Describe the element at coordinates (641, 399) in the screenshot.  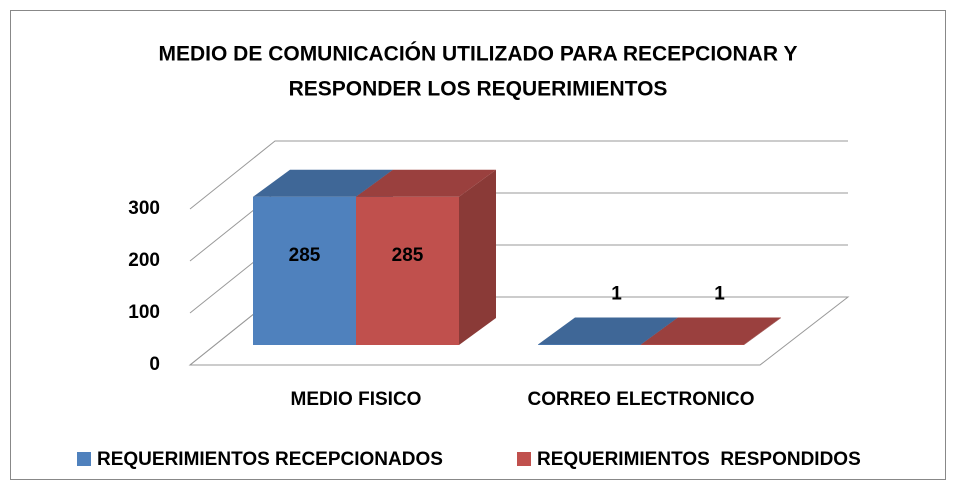
I see `x-tick-label: CORREO ELECTRONICO` at that location.